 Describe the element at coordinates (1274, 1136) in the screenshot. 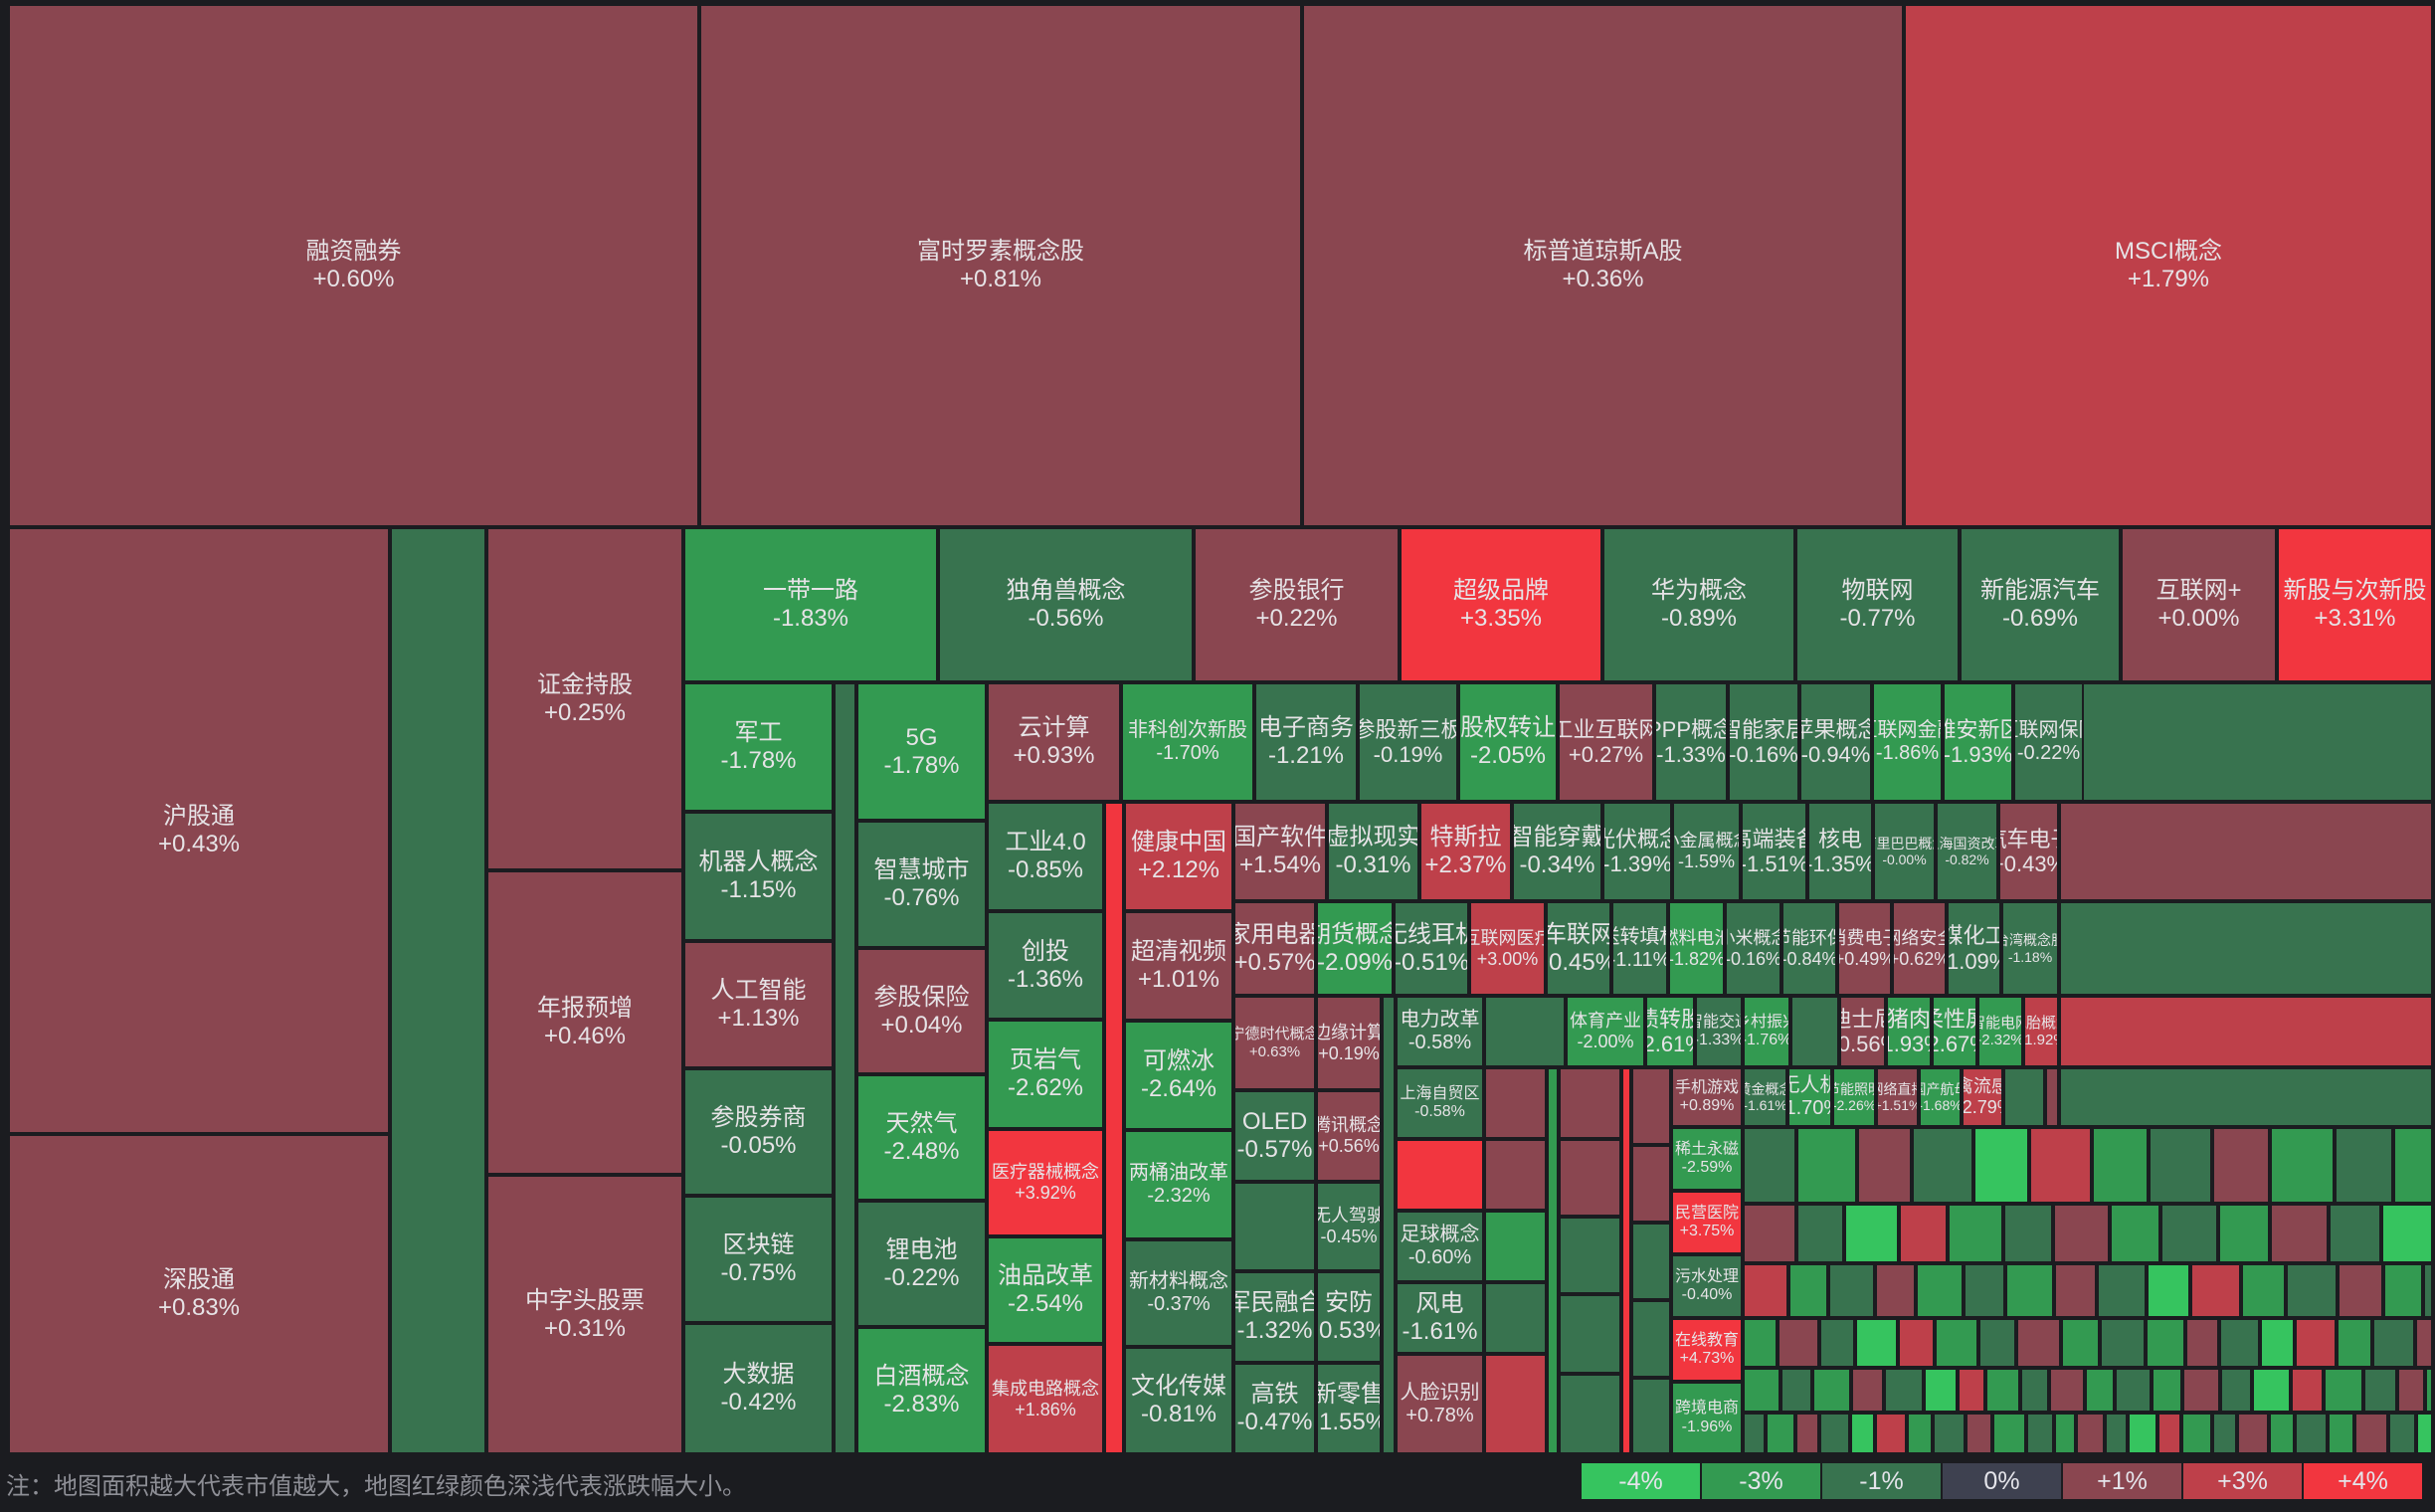

I see `treemap-tile: OLED -0.57%` at that location.